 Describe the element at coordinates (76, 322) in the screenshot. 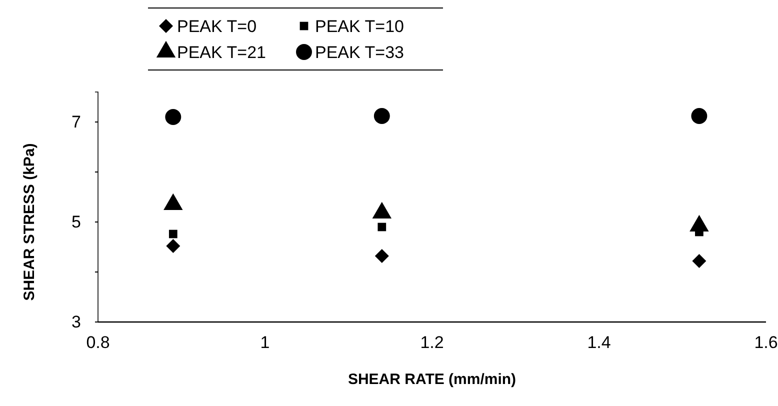

I see `y-tick-label: 3` at that location.